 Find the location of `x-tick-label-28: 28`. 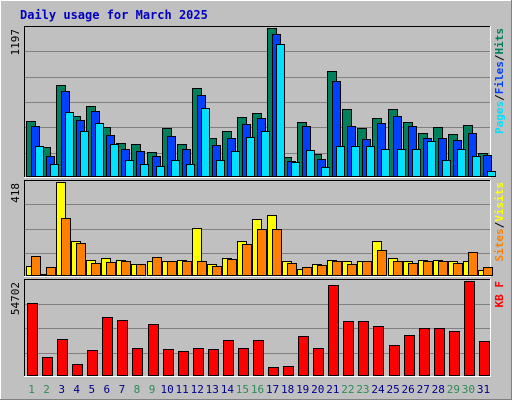

x-tick-label-28: 28 is located at coordinates (438, 389).